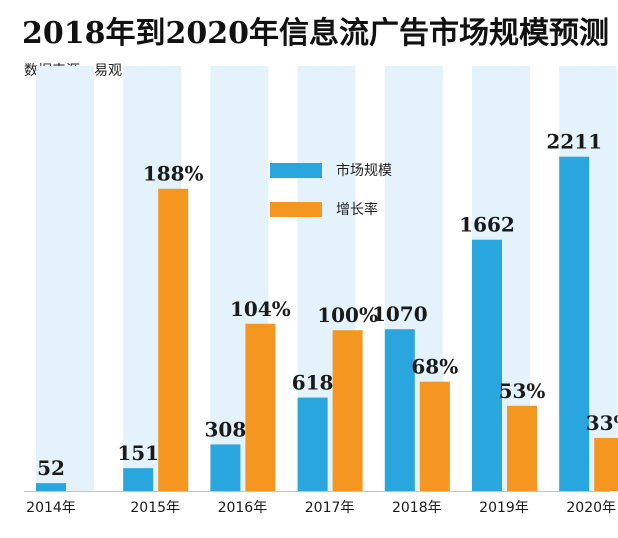 The width and height of the screenshot is (618, 538). What do you see at coordinates (330, 508) in the screenshot?
I see `category-label-3: 2017年` at bounding box center [330, 508].